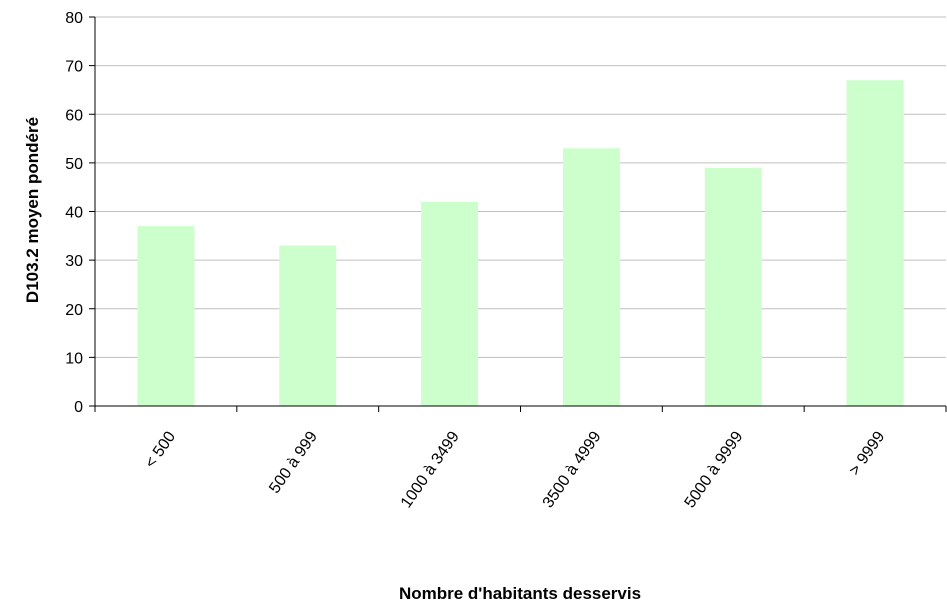 The width and height of the screenshot is (947, 609). Describe the element at coordinates (74, 115) in the screenshot. I see `y-tick-label: 60` at that location.